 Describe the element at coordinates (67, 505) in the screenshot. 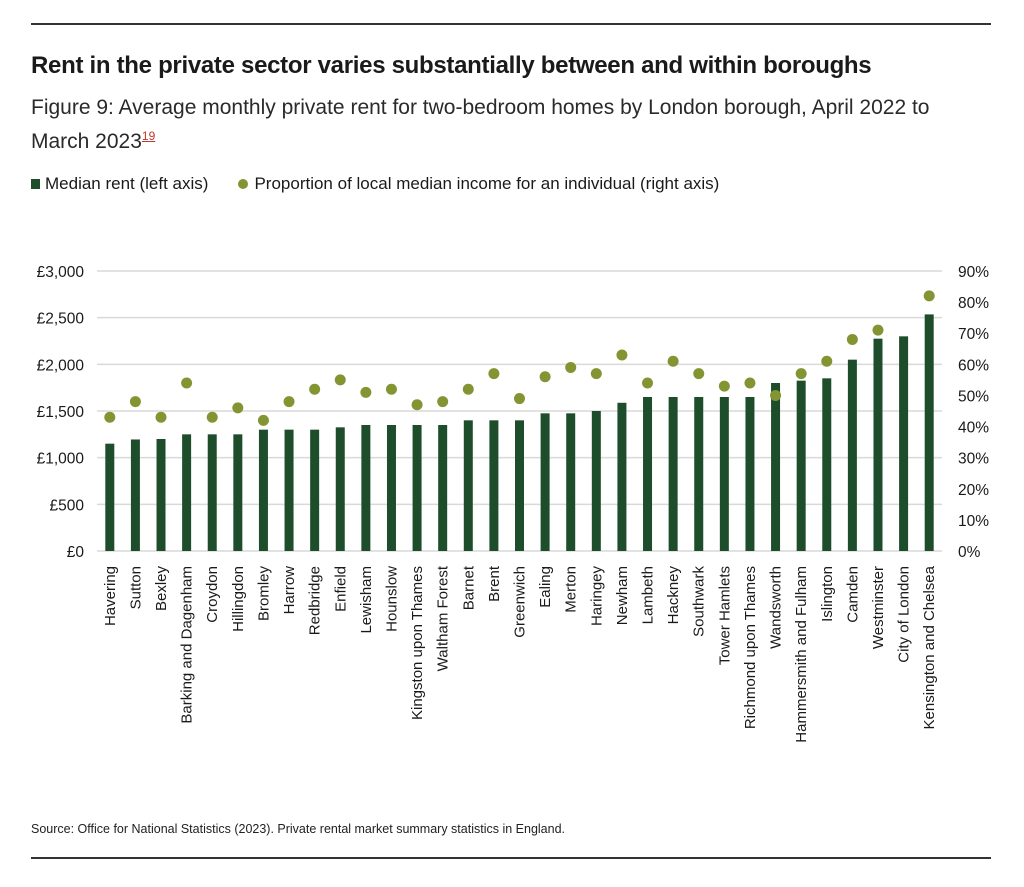

I see `left-tick-label: £500` at that location.